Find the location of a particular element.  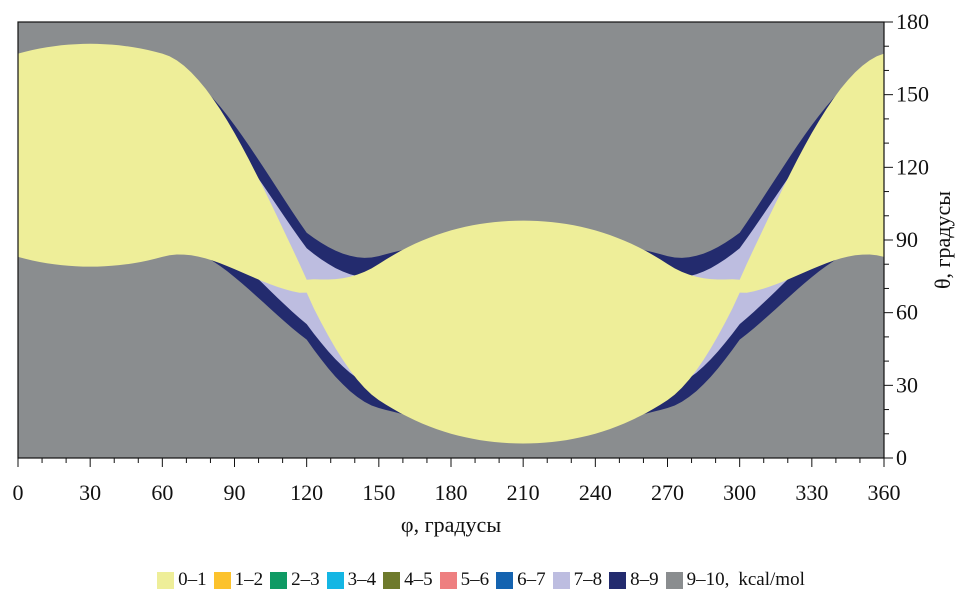

legend: 0–1 1–2 2–3 3–4 4–5 5–6 6–7 7–8 8–9 9–10, kcal/mol is located at coordinates (481, 580).